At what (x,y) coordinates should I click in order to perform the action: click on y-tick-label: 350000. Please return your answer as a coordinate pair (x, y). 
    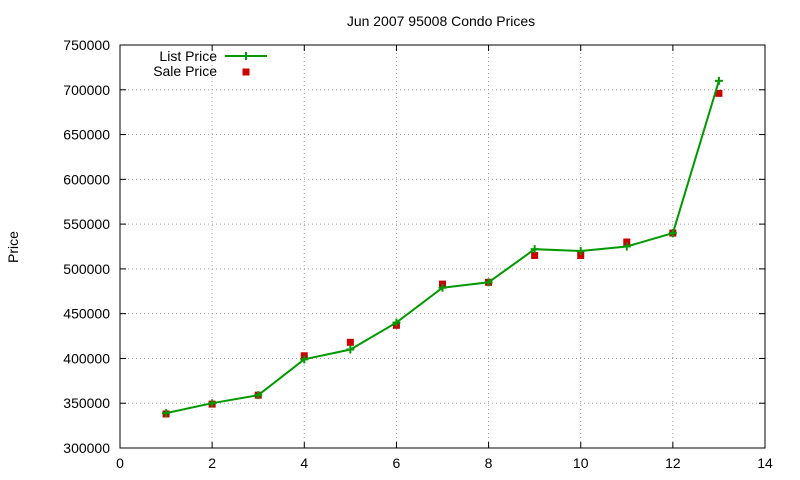
    Looking at the image, I should click on (86, 403).